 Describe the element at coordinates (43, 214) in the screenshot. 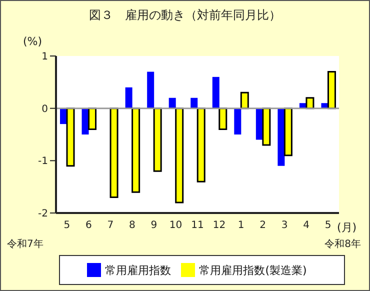

I see `y-tick-label: -2` at that location.